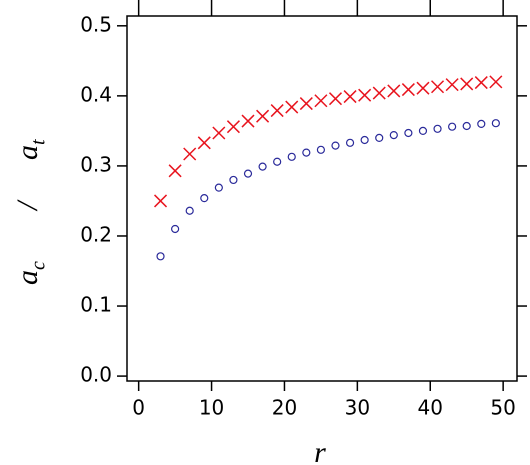 The height and width of the screenshot is (465, 530). Describe the element at coordinates (27, 205) in the screenshot. I see `y-label-slash: /` at that location.